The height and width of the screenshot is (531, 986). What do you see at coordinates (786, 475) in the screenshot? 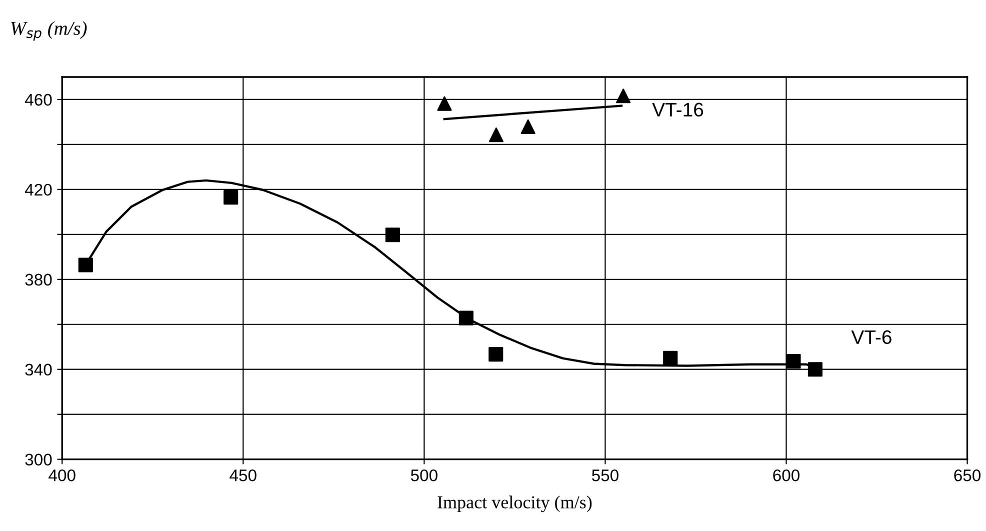
I see `x-tick-label: 600` at bounding box center [786, 475].